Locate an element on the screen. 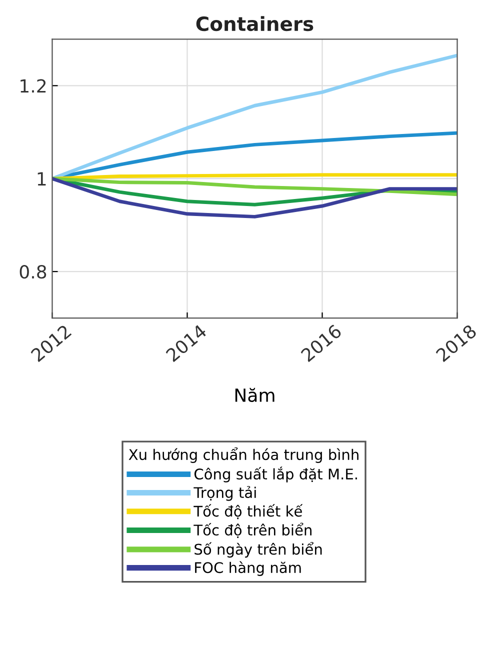  legend-label: Tốc độ thiết kế is located at coordinates (248, 512).